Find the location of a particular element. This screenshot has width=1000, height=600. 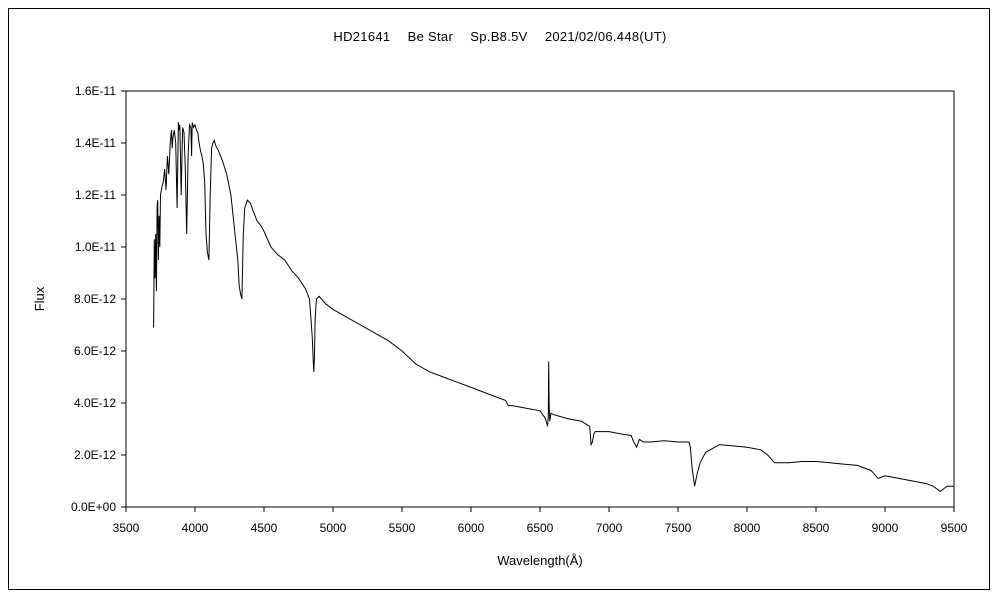

y-axis-label: Flux is located at coordinates (39, 298).